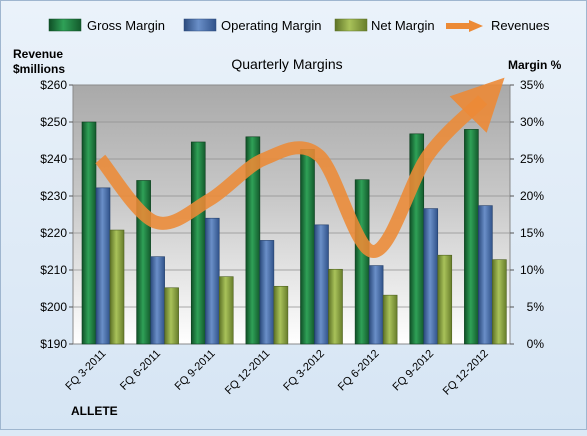 The height and width of the screenshot is (436, 587). Describe the element at coordinates (476, 26) in the screenshot. I see `legend-arrow-icon` at that location.